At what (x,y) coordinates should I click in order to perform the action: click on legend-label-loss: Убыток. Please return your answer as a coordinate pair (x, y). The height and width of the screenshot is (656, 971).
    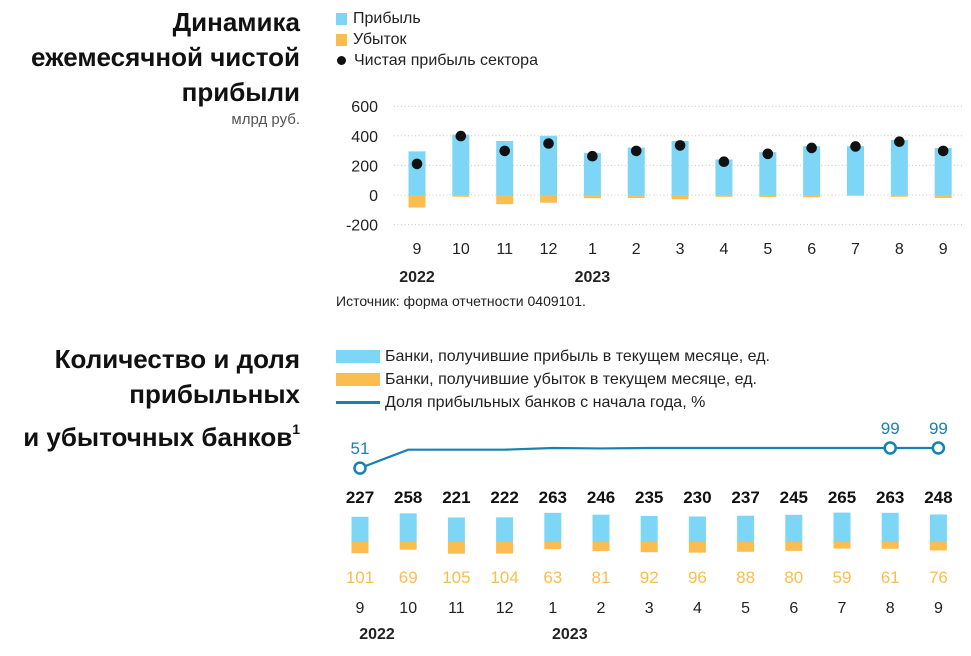
    Looking at the image, I should click on (380, 39).